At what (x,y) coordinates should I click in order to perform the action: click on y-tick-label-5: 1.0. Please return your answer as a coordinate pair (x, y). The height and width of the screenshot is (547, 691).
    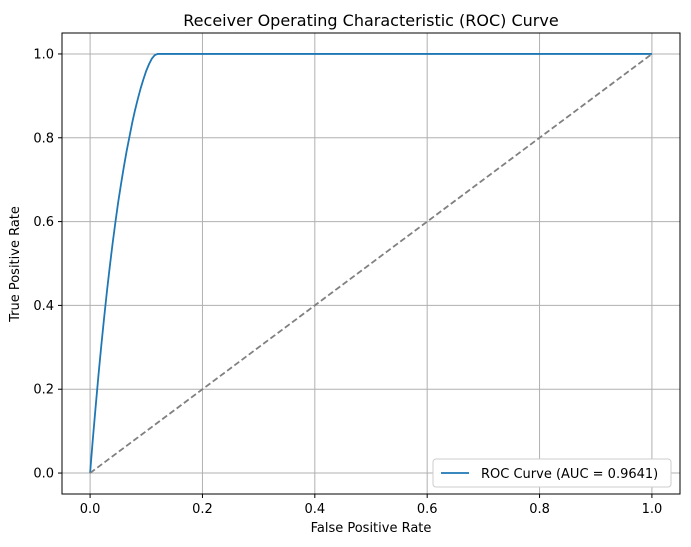
    Looking at the image, I should click on (43, 54).